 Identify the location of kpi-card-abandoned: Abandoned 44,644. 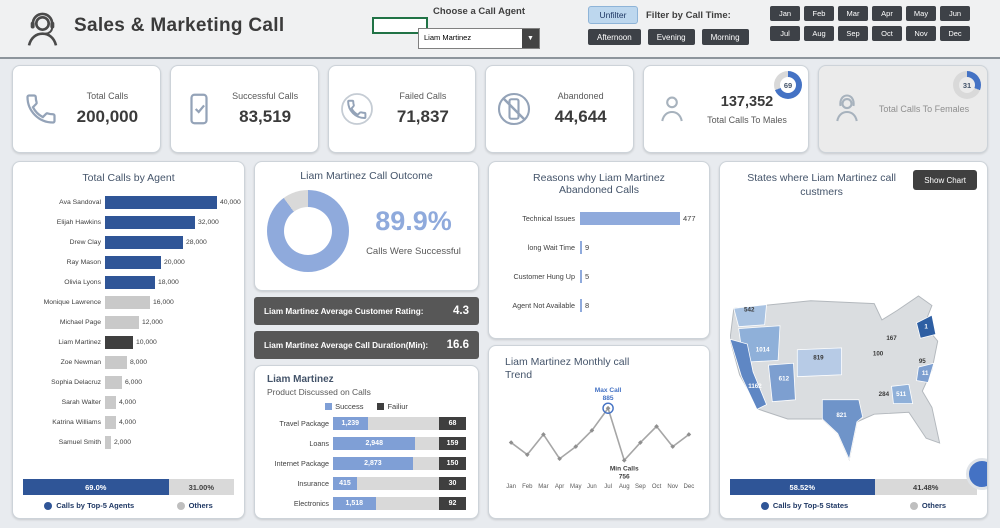
(559, 109).